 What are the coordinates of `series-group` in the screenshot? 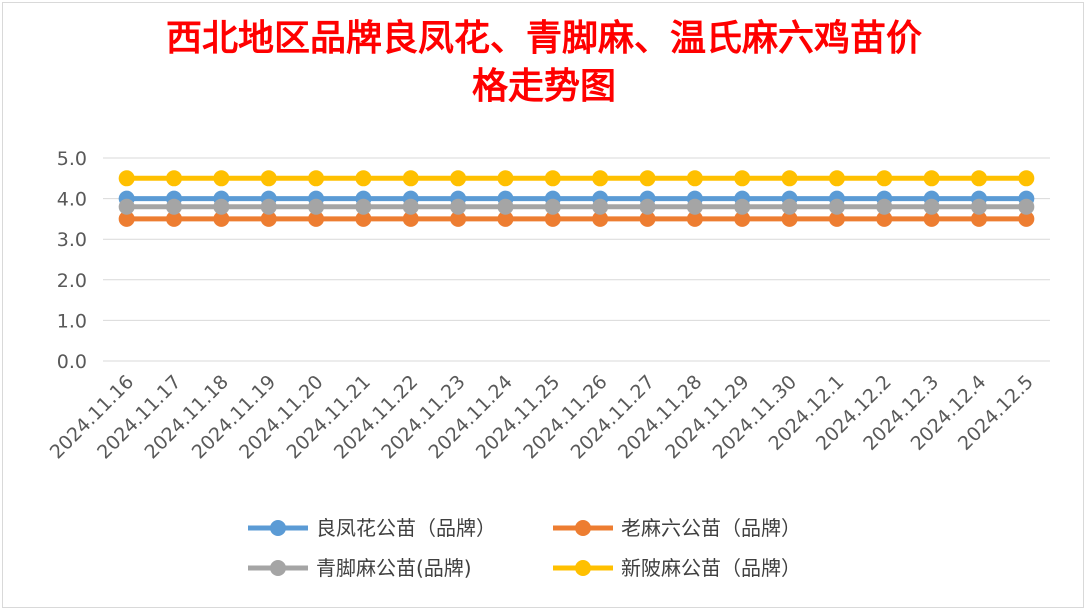 It's located at (576, 198).